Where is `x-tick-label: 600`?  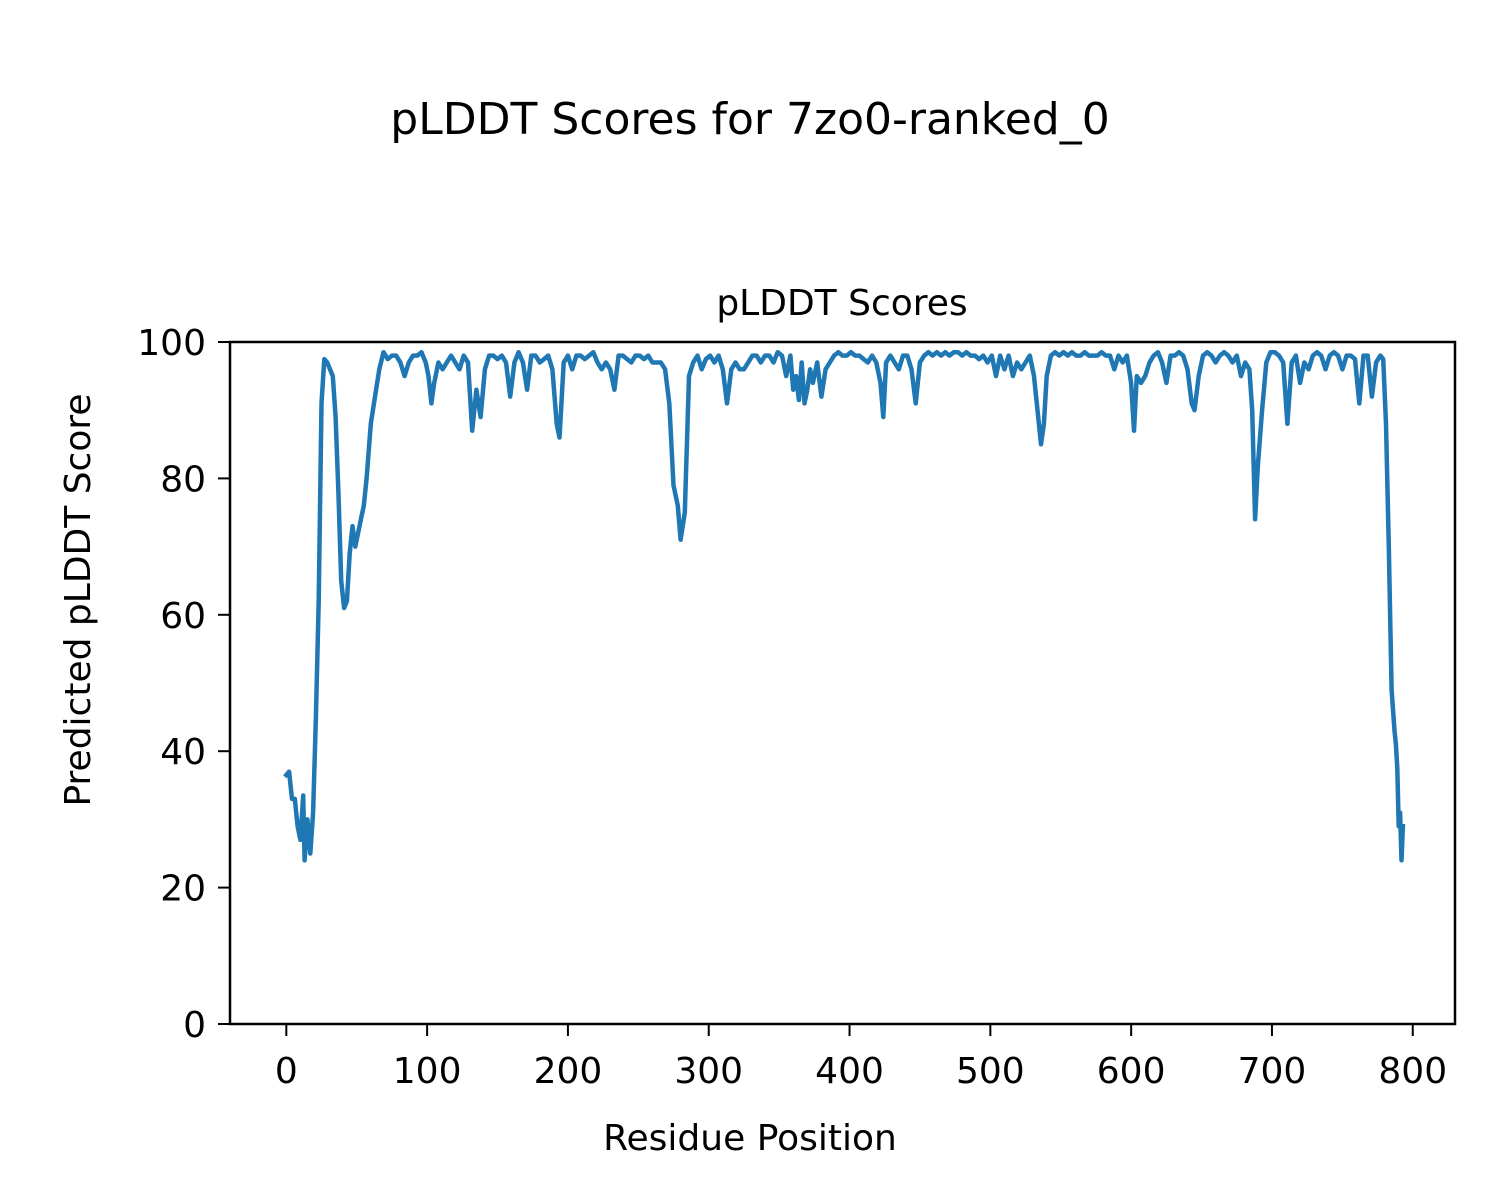
x-tick-label: 600 is located at coordinates (1131, 1071).